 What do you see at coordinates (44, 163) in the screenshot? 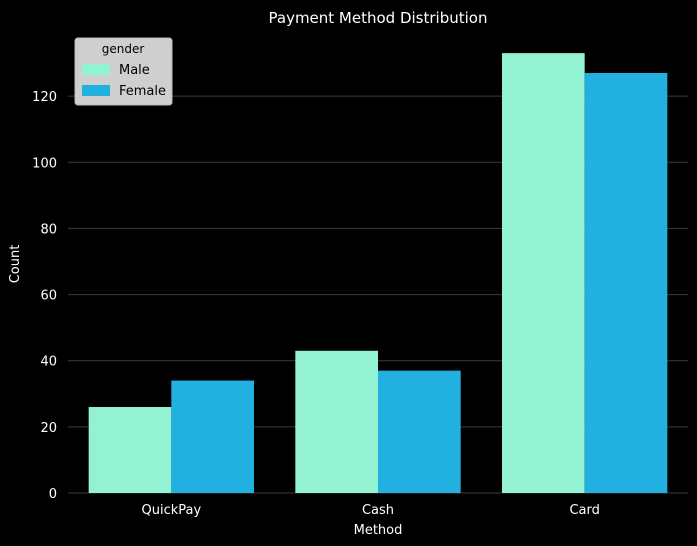
I see `y-tick-label-100: 100` at bounding box center [44, 163].